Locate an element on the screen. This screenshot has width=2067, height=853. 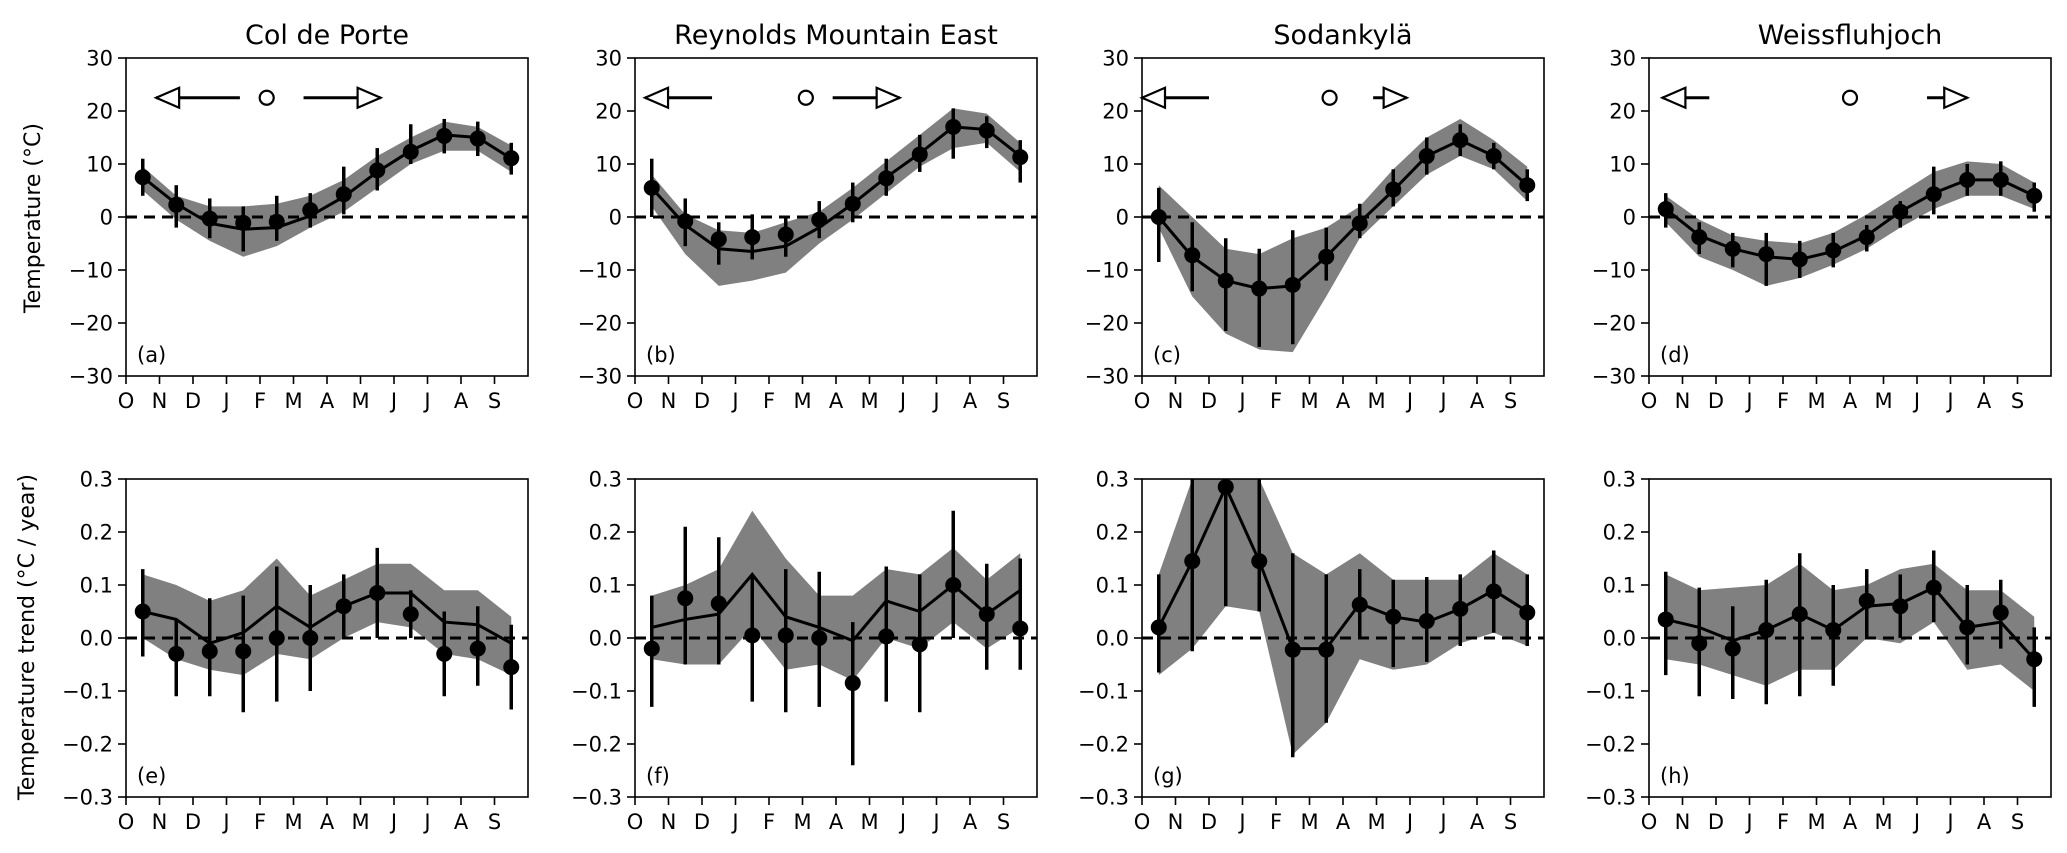
panel-label: (f) is located at coordinates (658, 776).